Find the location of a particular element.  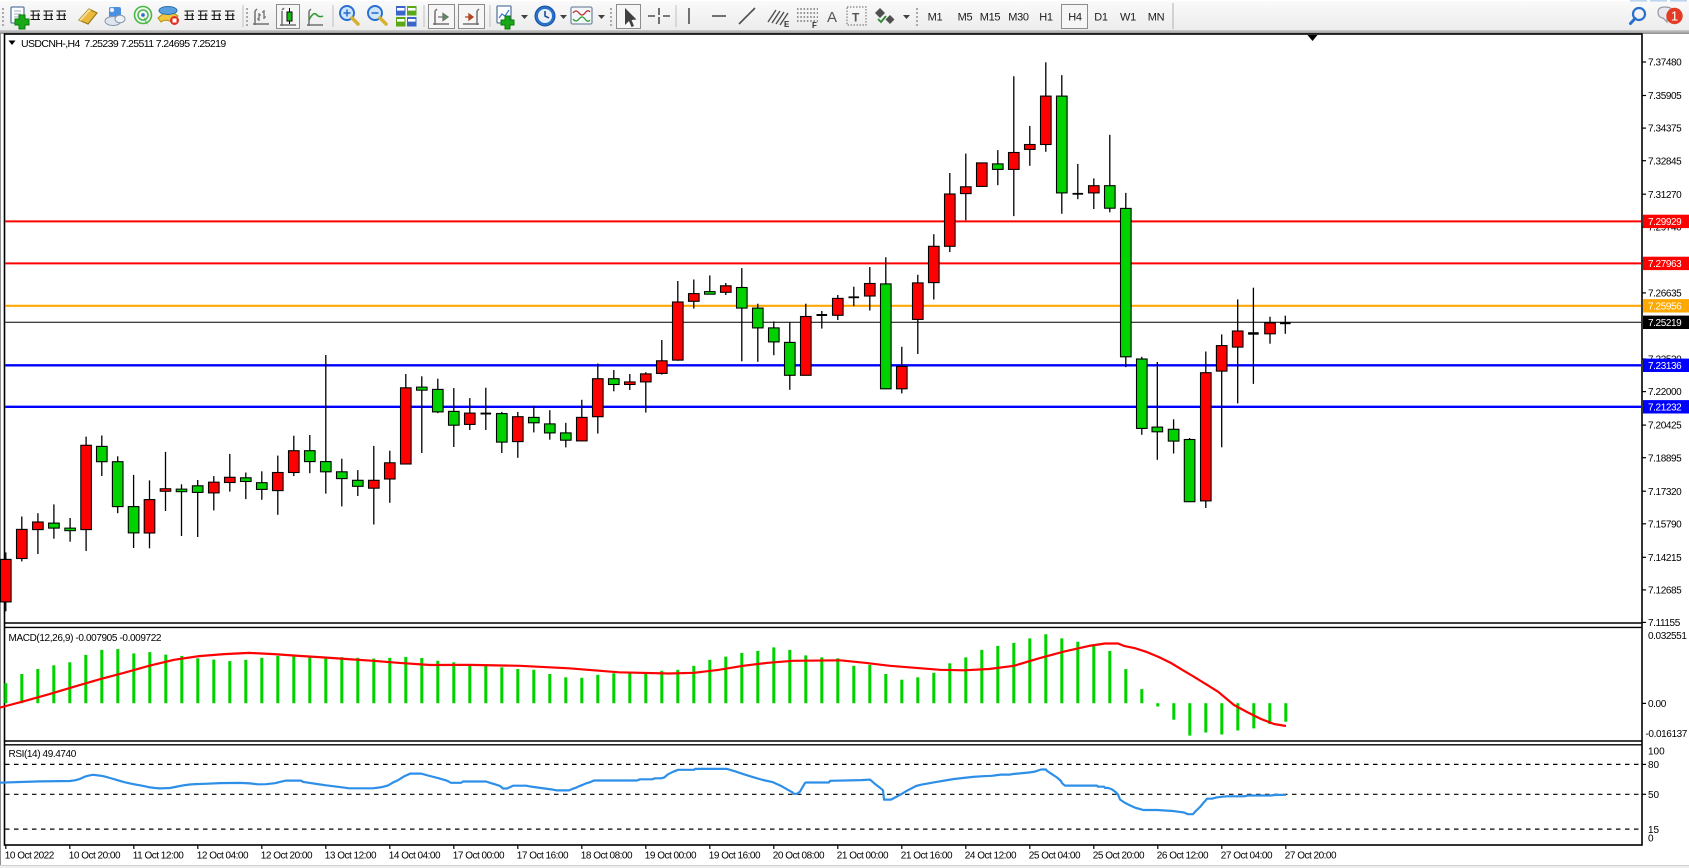

svg-text: 0.032551 is located at coordinates (1667, 636).